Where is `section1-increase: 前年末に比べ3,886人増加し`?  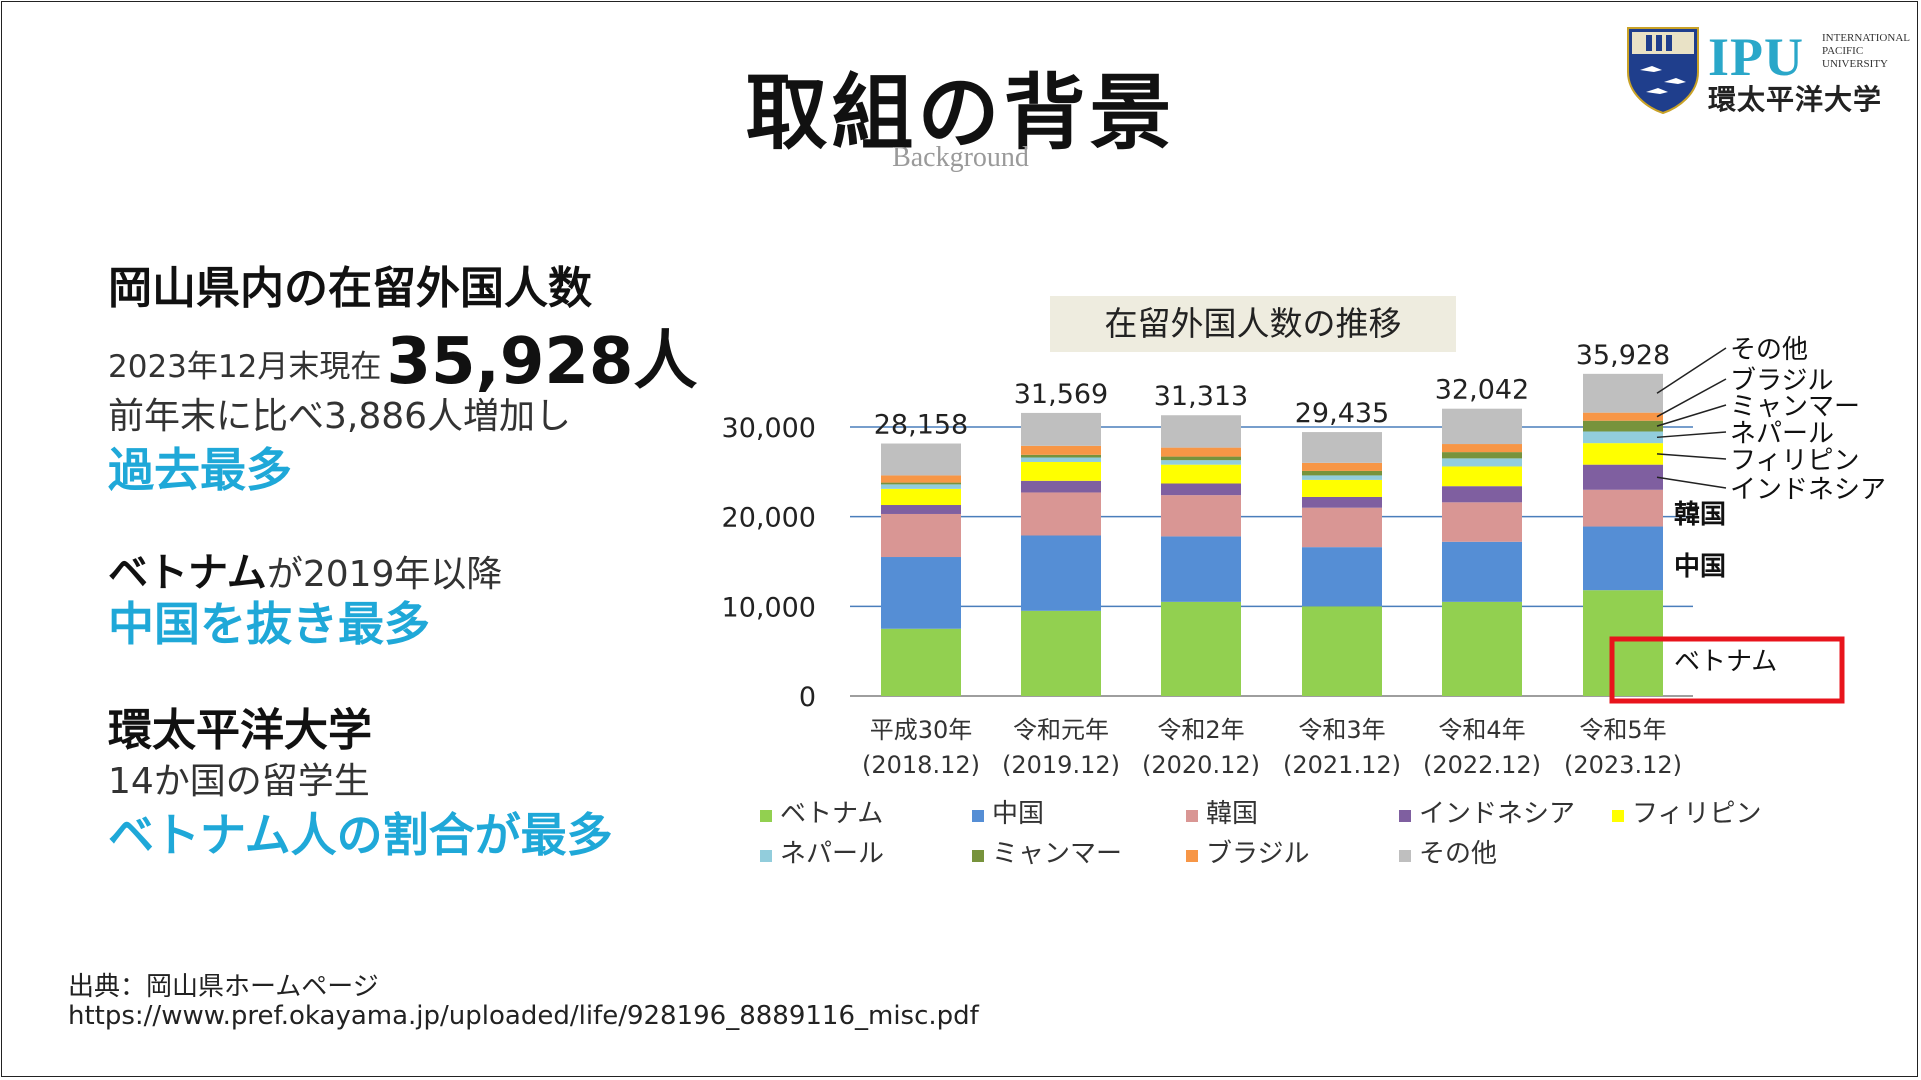 section1-increase: 前年末に比べ3,886人増加し is located at coordinates (340, 416).